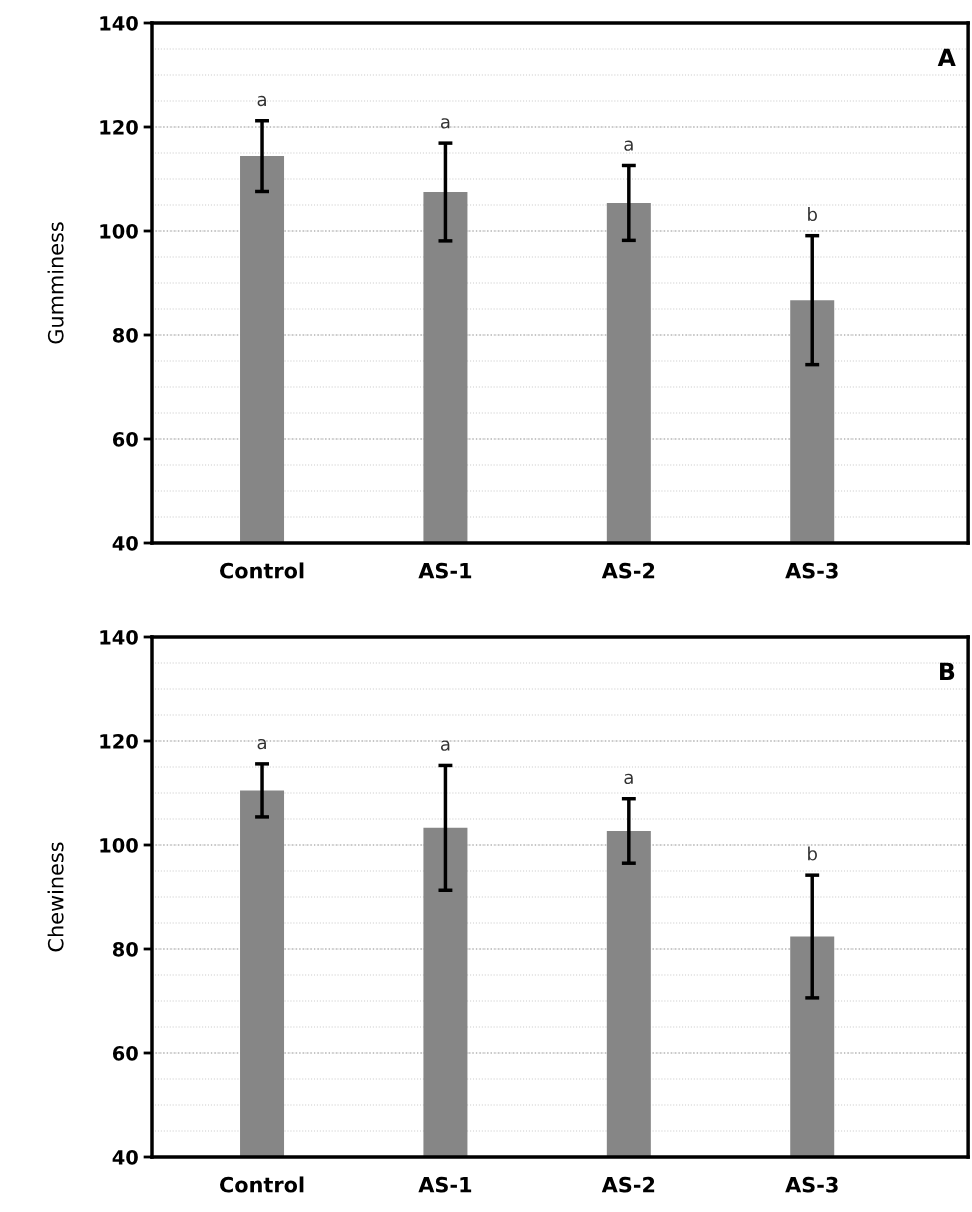 Image resolution: width=972 pixels, height=1212 pixels. What do you see at coordinates (947, 671) in the screenshot?
I see `annotation: B` at bounding box center [947, 671].